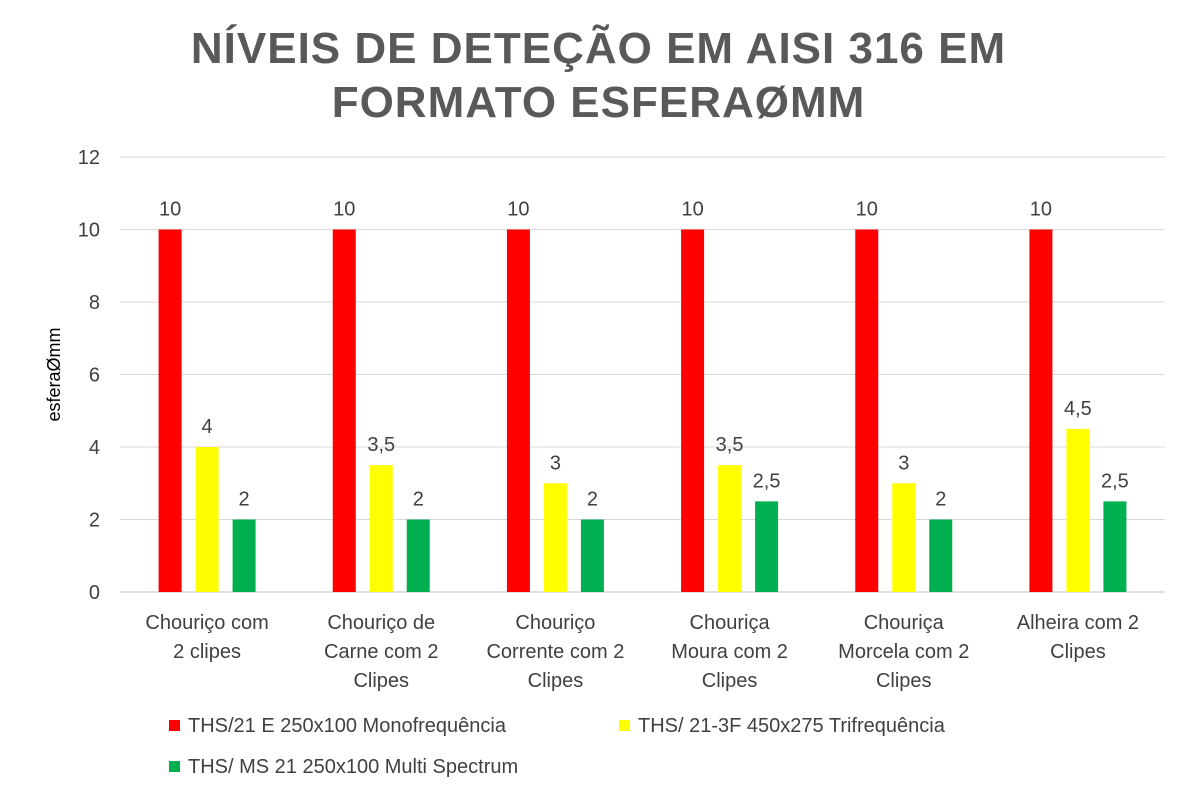  Describe the element at coordinates (89, 158) in the screenshot. I see `y-tick-label: 12` at that location.